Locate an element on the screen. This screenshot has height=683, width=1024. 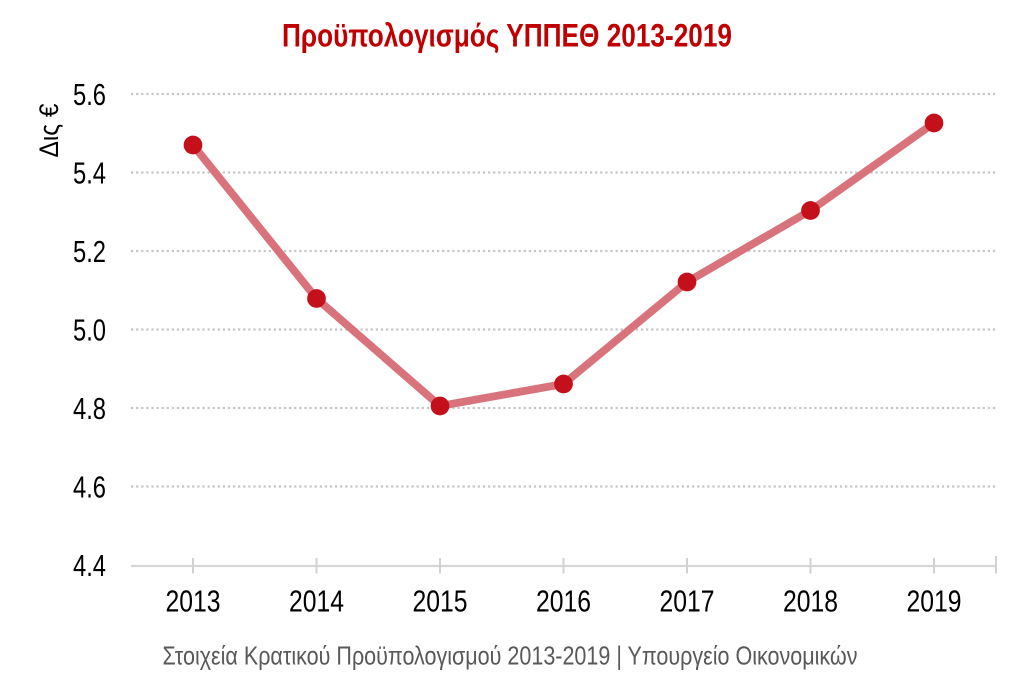
svg-text: 2017 is located at coordinates (687, 601).